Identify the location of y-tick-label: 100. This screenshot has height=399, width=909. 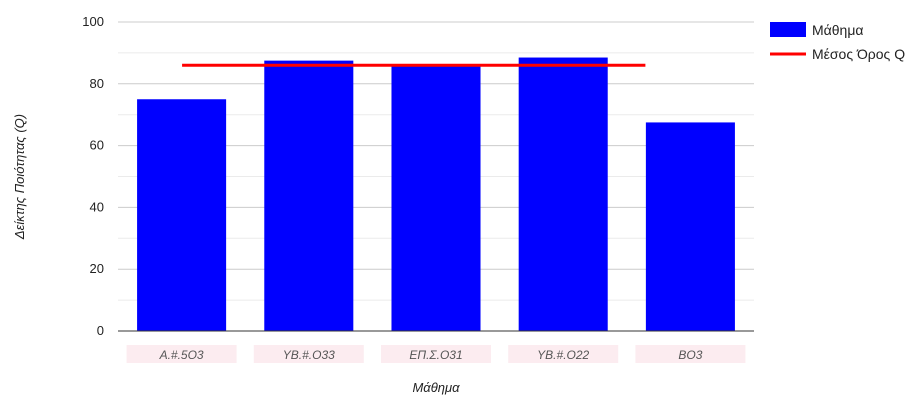
(93, 21).